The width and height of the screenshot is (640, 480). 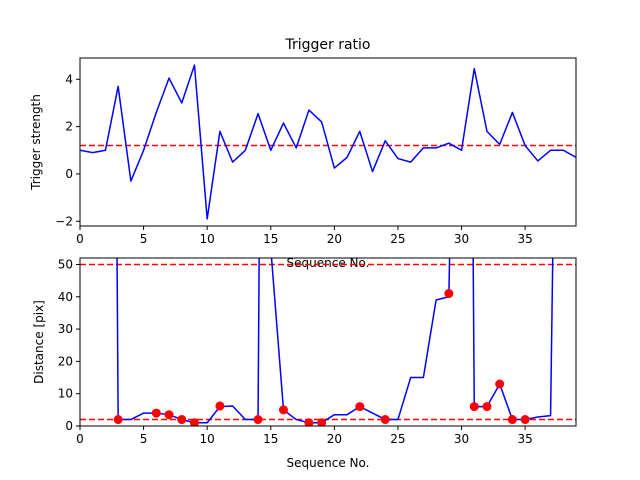 I want to click on y-tick-label: 2, so click(x=69, y=127).